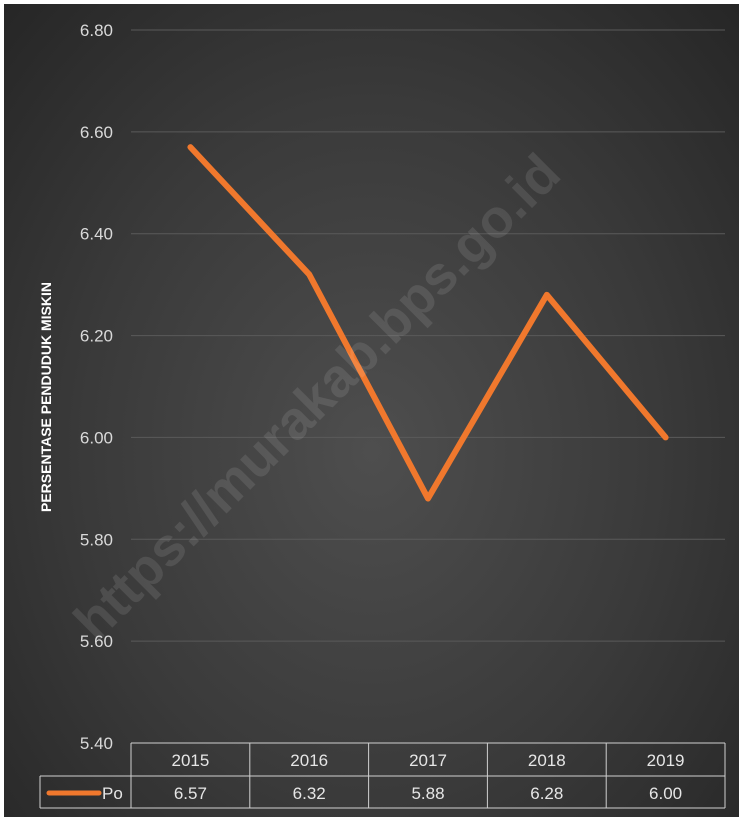  What do you see at coordinates (96, 641) in the screenshot?
I see `y-tick-label: 5.60` at bounding box center [96, 641].